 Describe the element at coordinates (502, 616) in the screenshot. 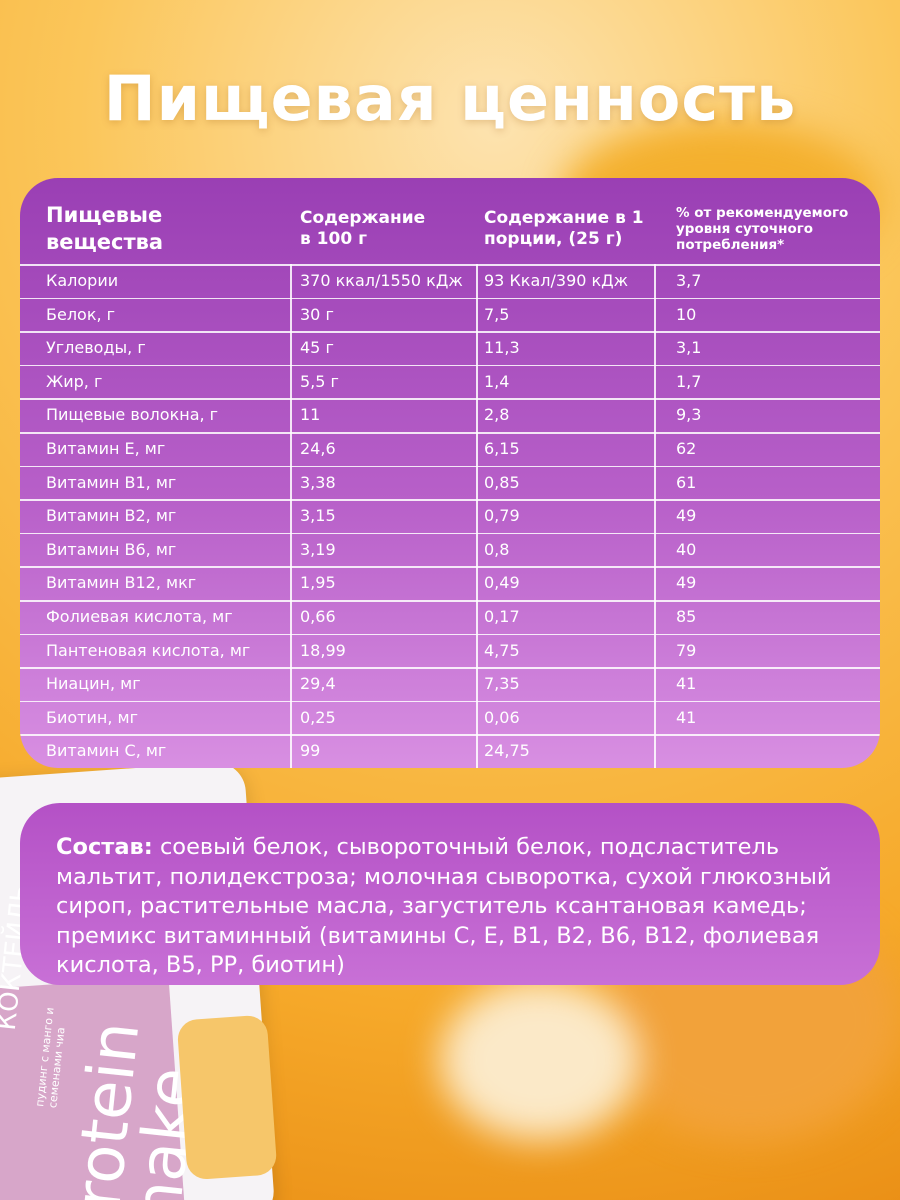

I see `table-cell: 0,17` at that location.